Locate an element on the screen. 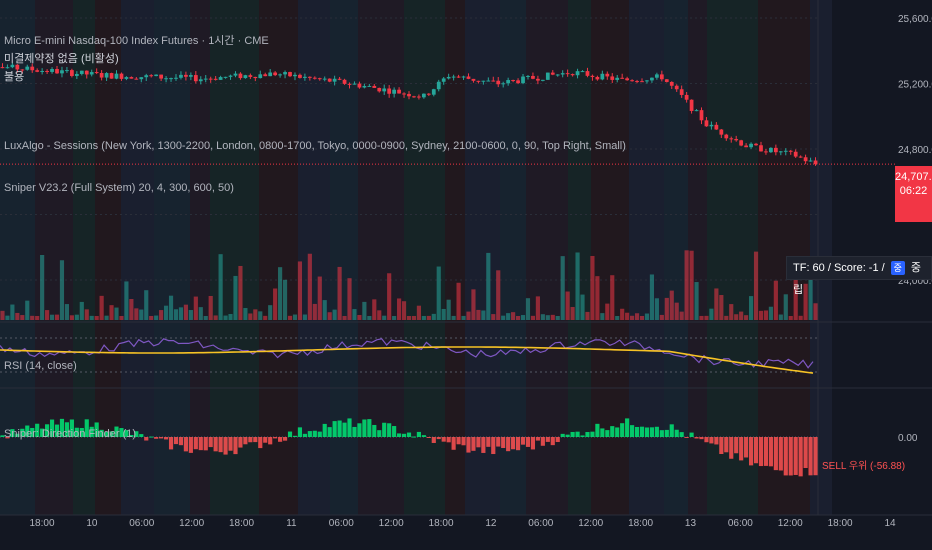 The width and height of the screenshot is (932, 550). rsi-ma-line is located at coordinates (407, 360).